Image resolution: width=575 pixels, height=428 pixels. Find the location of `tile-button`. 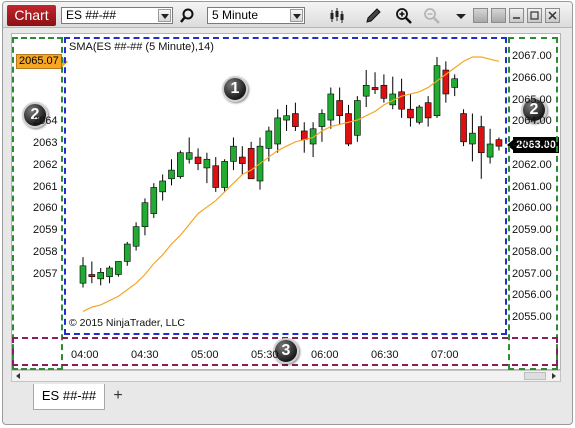

tile-button is located at coordinates (480, 15).